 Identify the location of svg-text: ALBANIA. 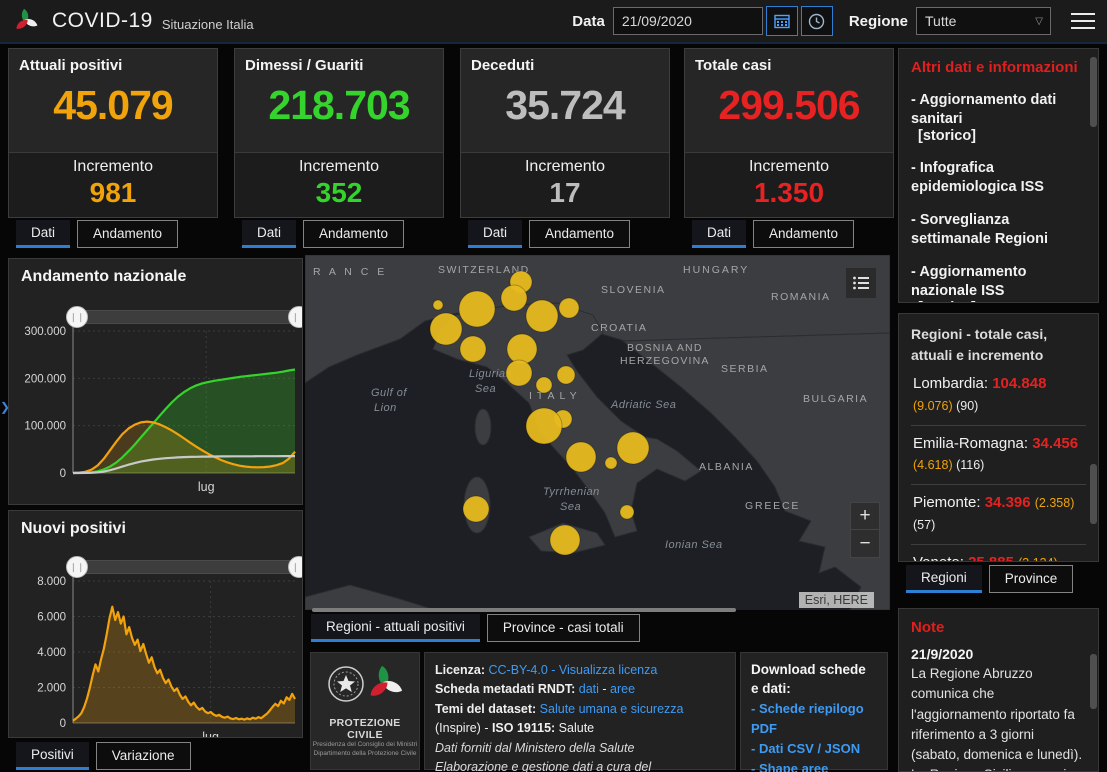
(726, 467).